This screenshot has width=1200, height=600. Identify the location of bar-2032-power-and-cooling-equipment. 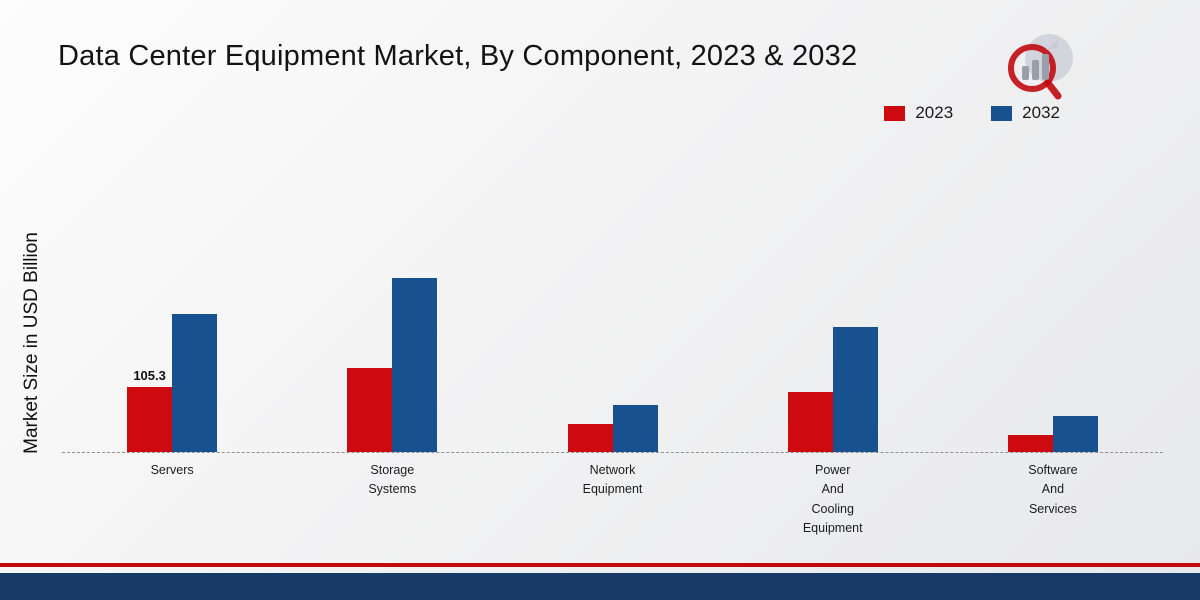
(855, 389).